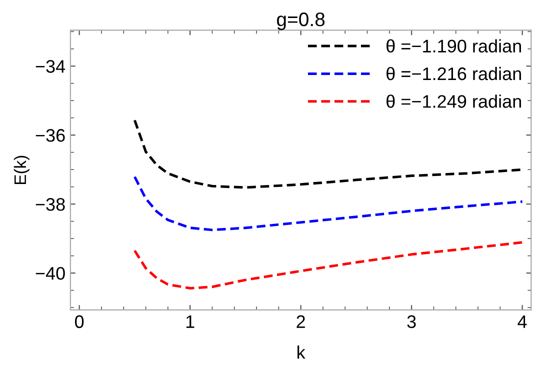 This screenshot has height=378, width=542. Describe the element at coordinates (51, 66) in the screenshot. I see `y-tick-label: −34` at that location.